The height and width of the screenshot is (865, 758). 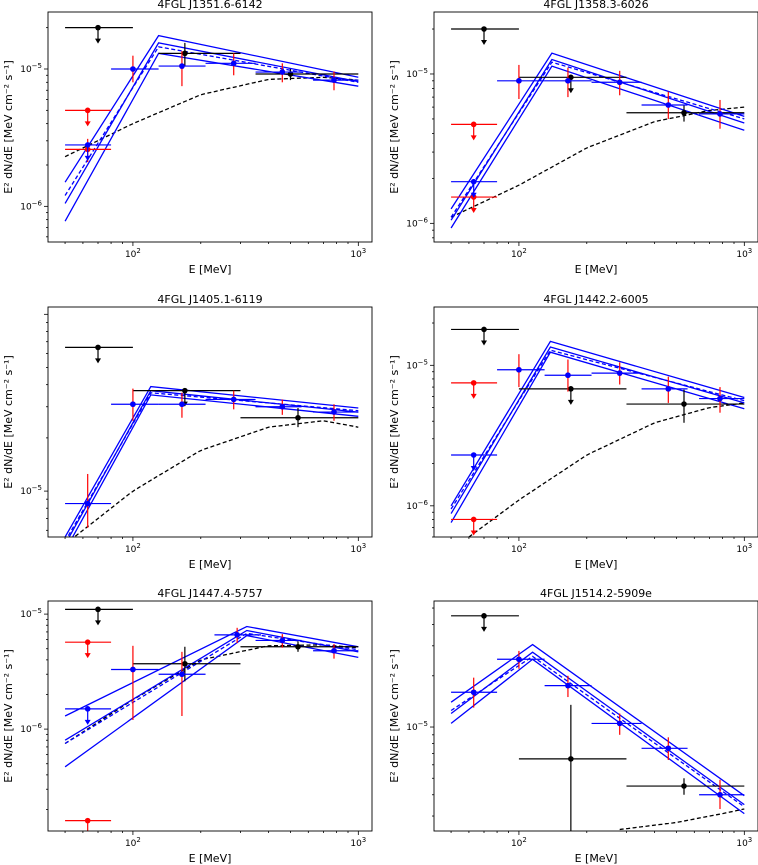 I want to click on panel-title: 4FGL J1442.2-6005, so click(x=595, y=299).